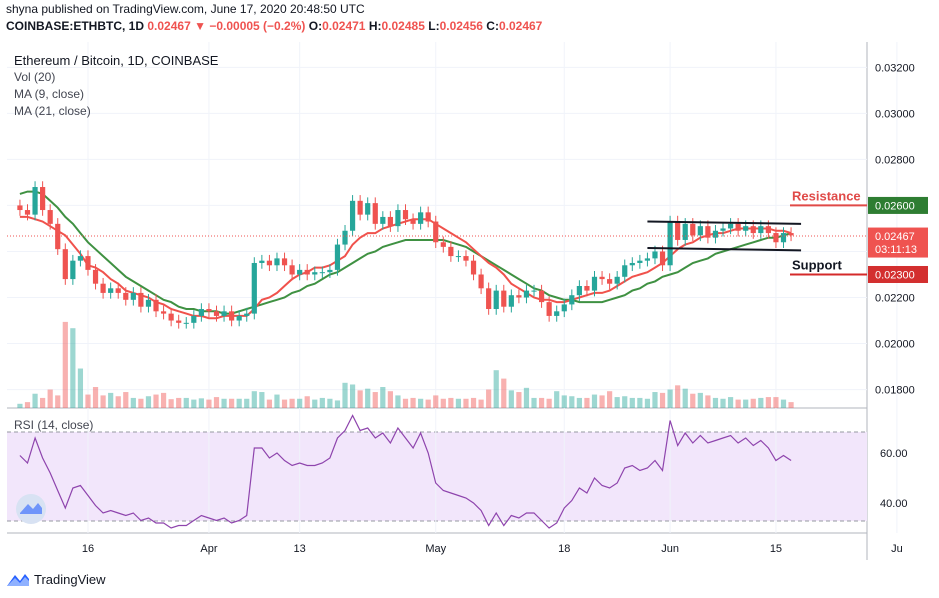  What do you see at coordinates (776, 549) in the screenshot?
I see `time-tick-label: 15` at bounding box center [776, 549].